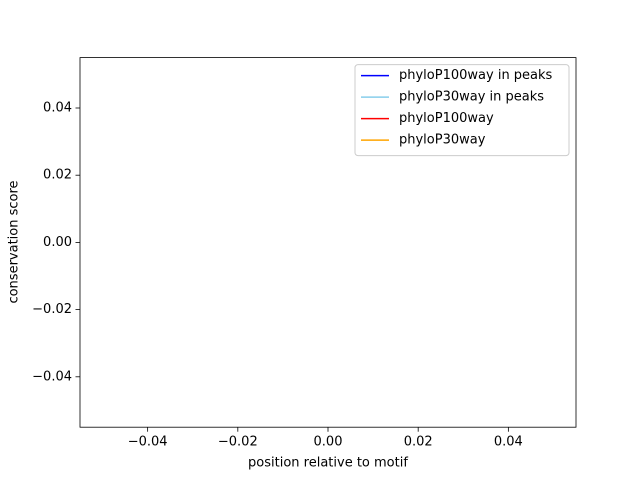  I want to click on legend-label: phyloP30way in peaks, so click(471, 97).